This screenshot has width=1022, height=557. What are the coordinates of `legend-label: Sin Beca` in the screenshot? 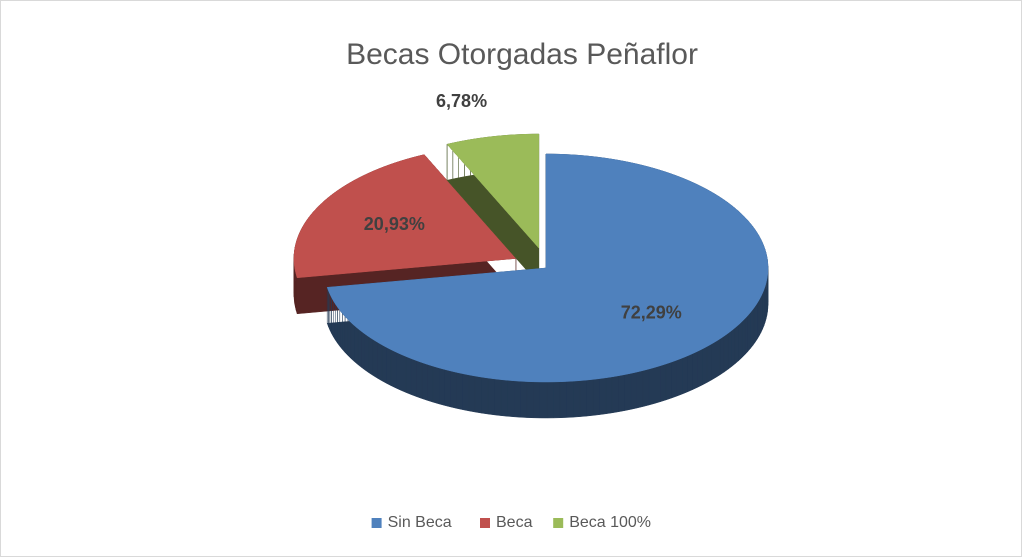 It's located at (420, 522).